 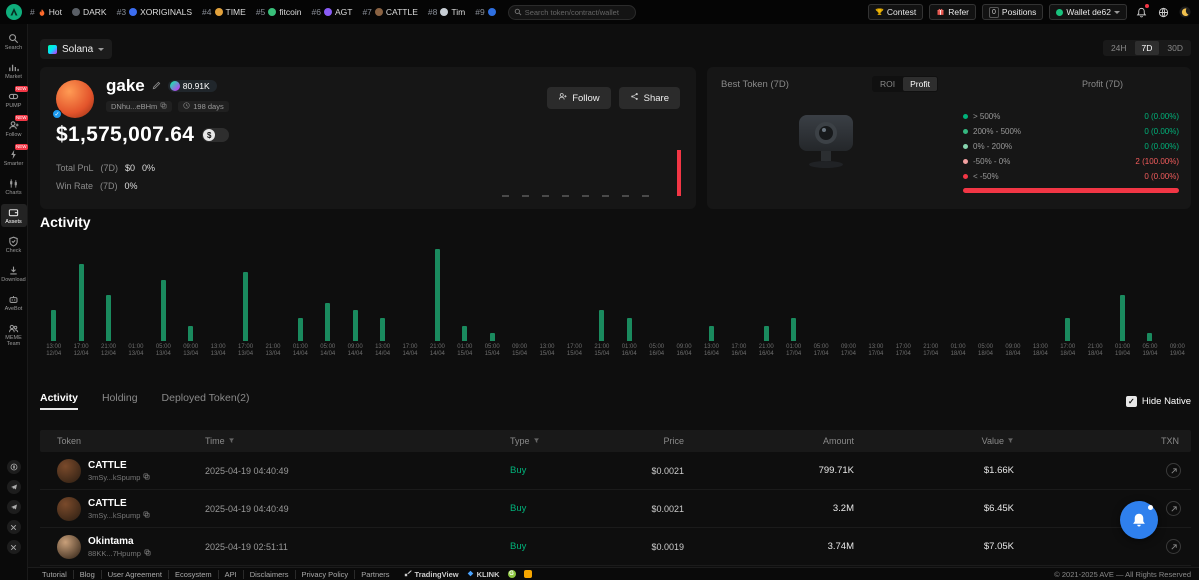 What do you see at coordinates (270, 574) in the screenshot?
I see `footer-link: Disclaimers` at bounding box center [270, 574].